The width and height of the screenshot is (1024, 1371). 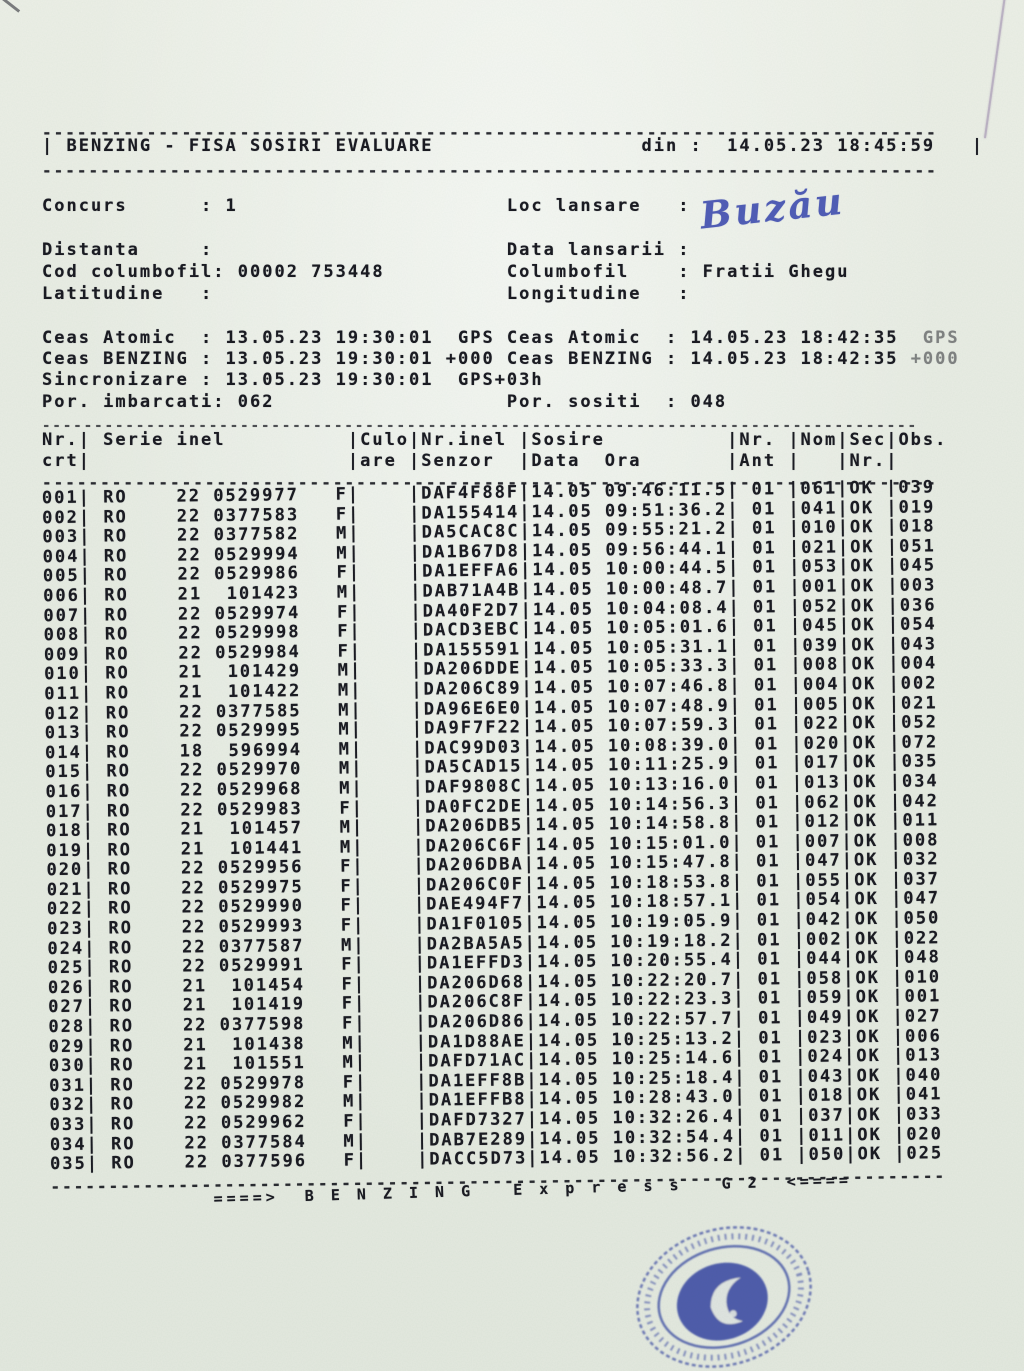 I want to click on corner-fold-mark, so click(x=10, y=6).